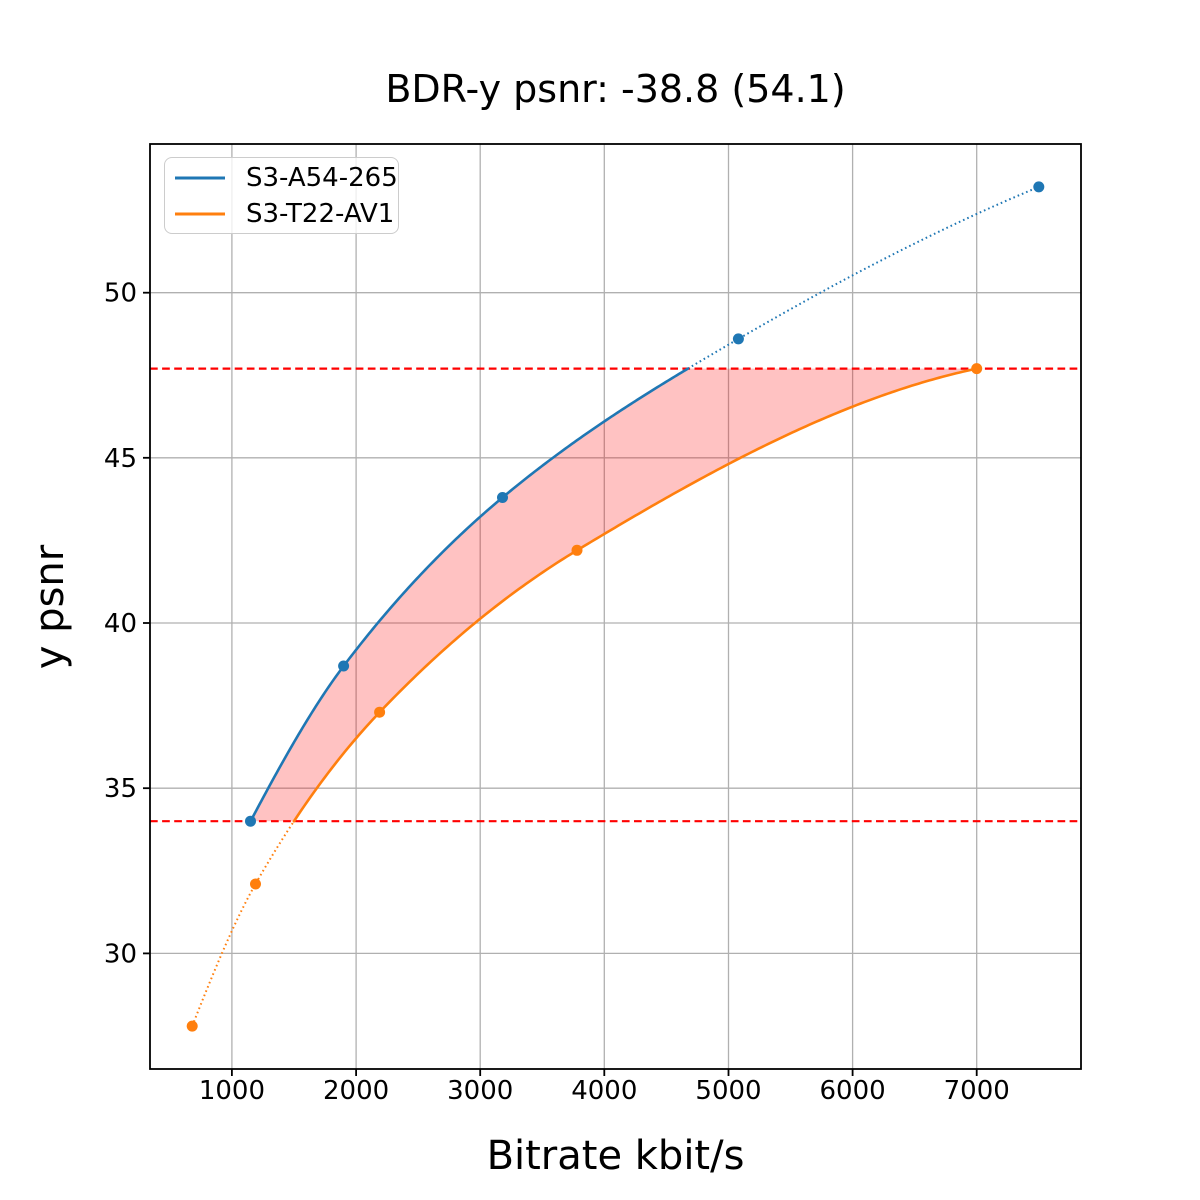  What do you see at coordinates (120, 789) in the screenshot?
I see `y-tick-label: 35` at bounding box center [120, 789].